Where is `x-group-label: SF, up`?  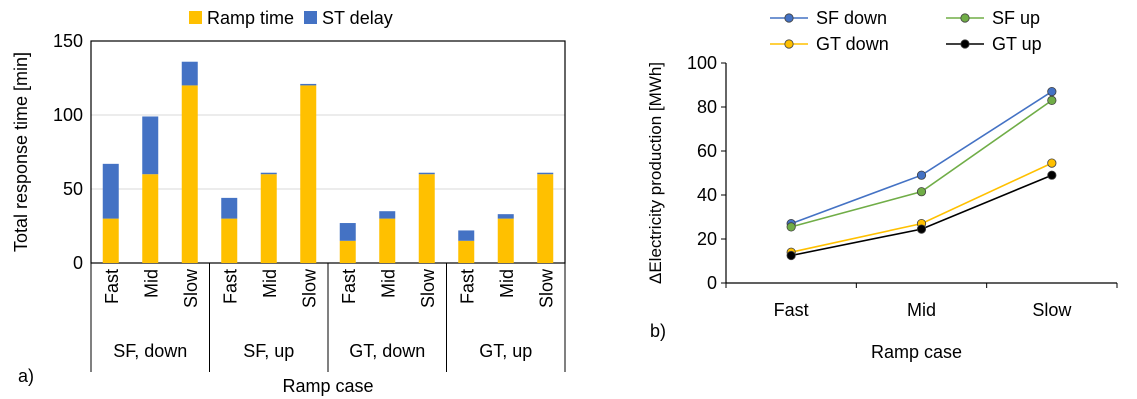
x-group-label: SF, up is located at coordinates (268, 351).